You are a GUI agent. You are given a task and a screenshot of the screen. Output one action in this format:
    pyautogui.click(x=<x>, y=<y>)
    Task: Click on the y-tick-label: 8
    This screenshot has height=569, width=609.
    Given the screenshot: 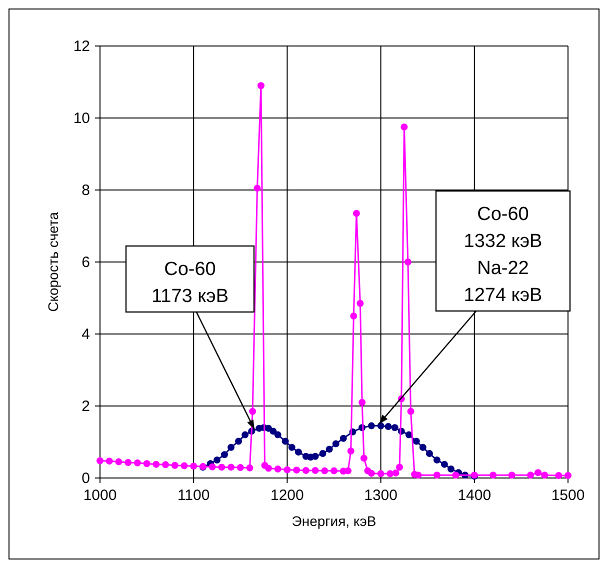 What is the action you would take?
    pyautogui.click(x=86, y=190)
    